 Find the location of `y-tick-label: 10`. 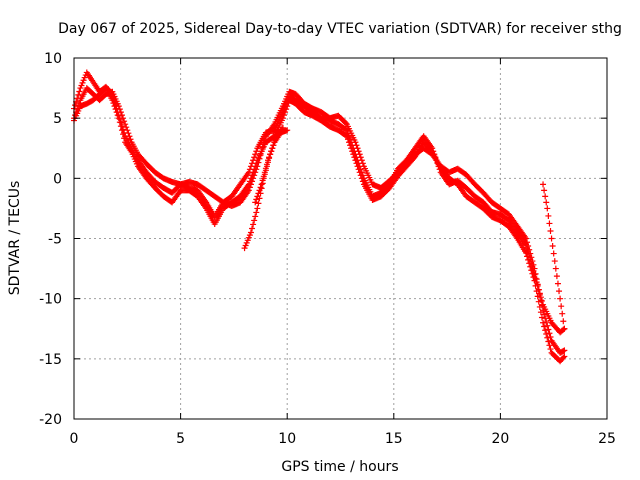

y-tick-label: 10 is located at coordinates (53, 59).